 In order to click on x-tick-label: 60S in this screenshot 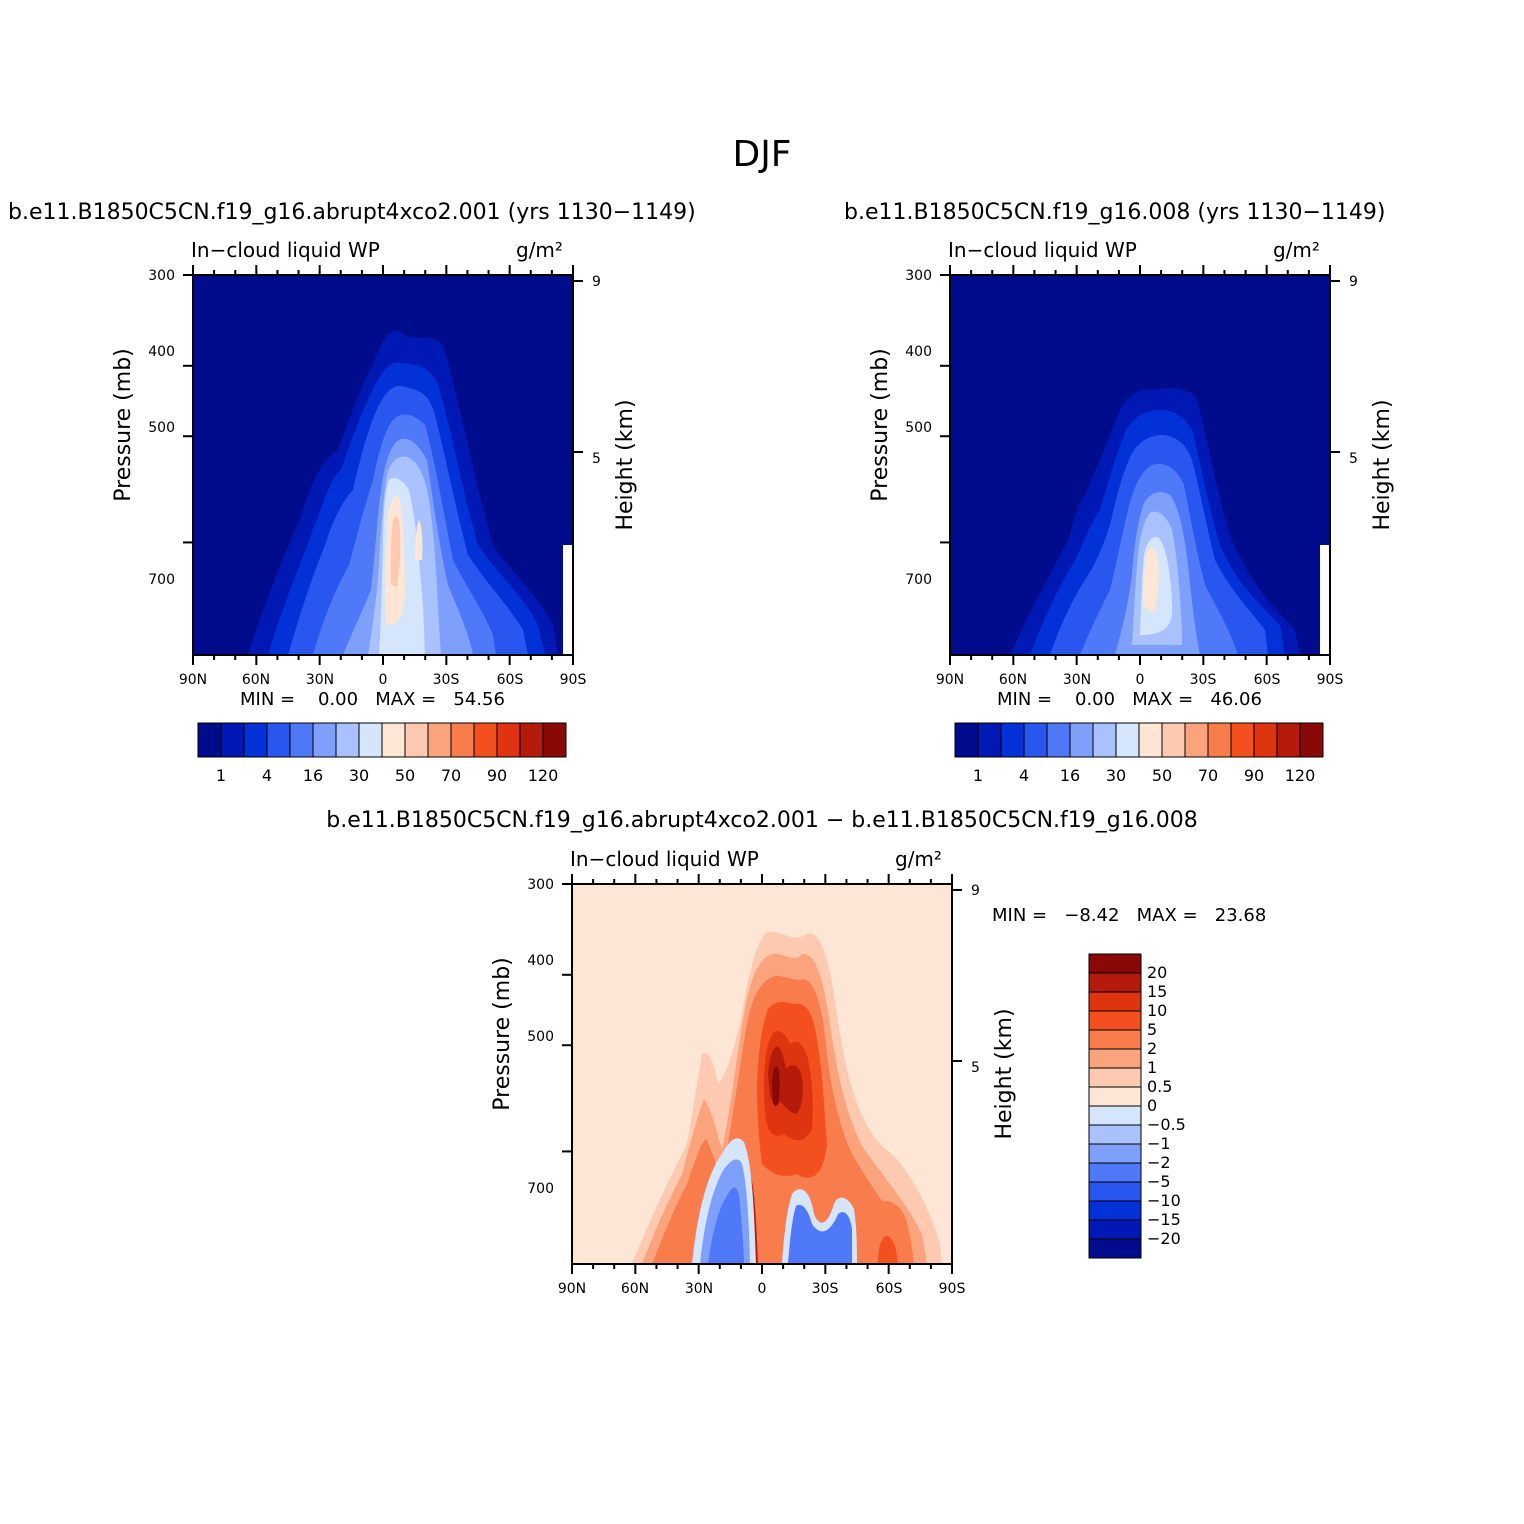, I will do `click(1267, 680)`.